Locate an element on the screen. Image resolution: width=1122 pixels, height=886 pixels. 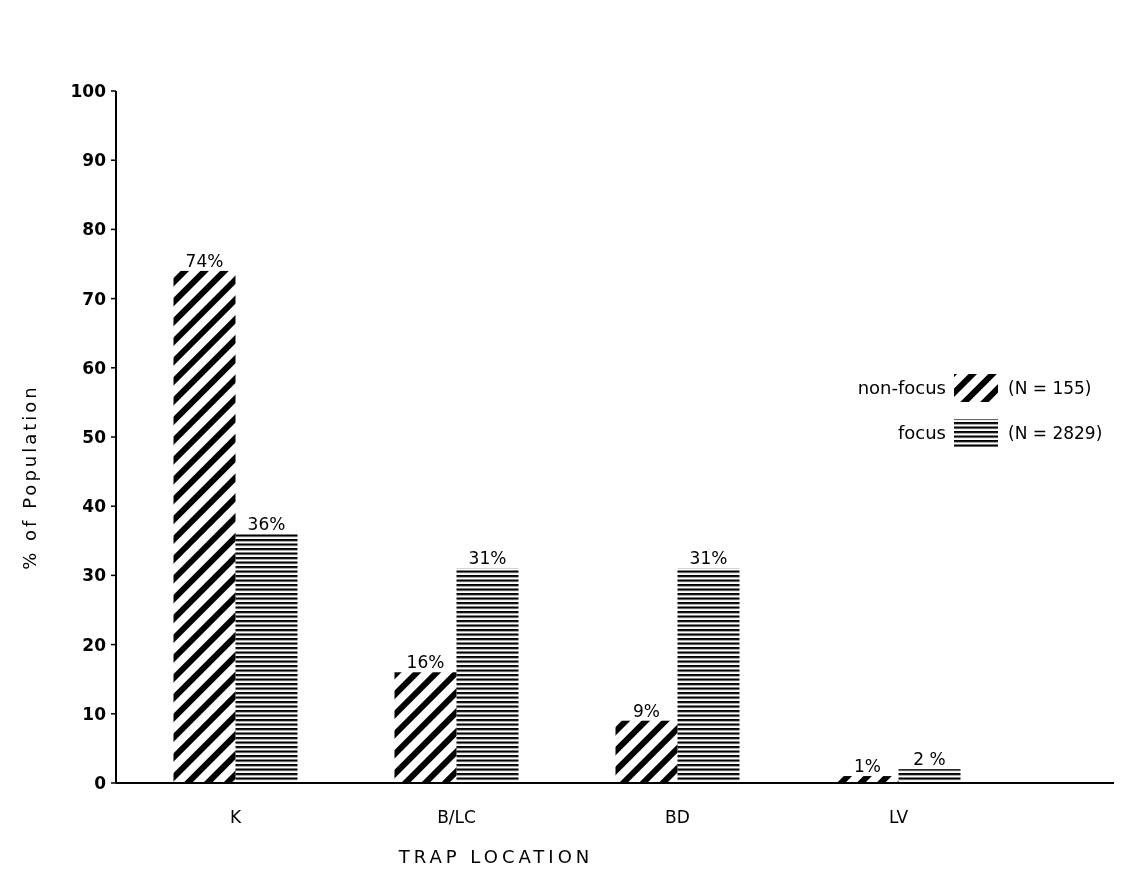
annotation: (N = 2829) is located at coordinates (1055, 432).